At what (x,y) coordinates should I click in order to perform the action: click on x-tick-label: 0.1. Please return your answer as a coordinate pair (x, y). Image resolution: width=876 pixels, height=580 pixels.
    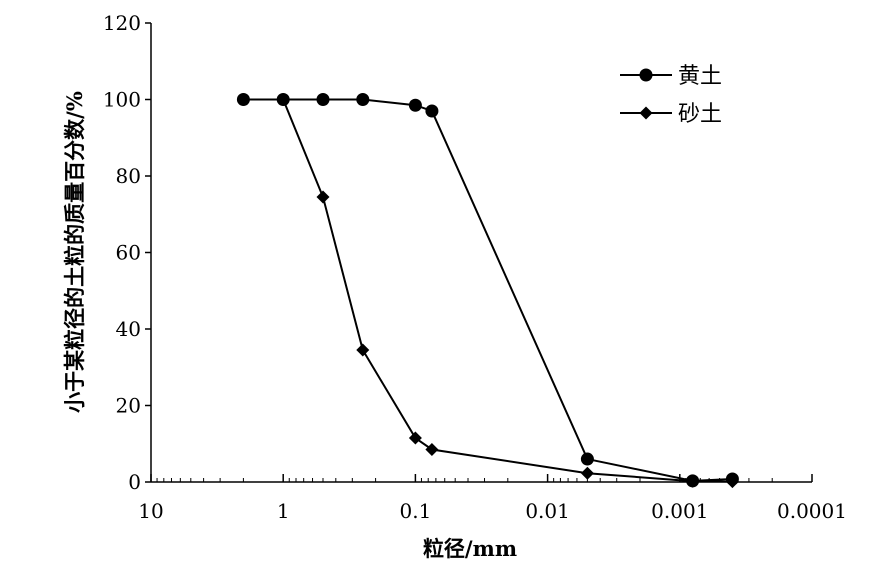
    Looking at the image, I should click on (415, 511).